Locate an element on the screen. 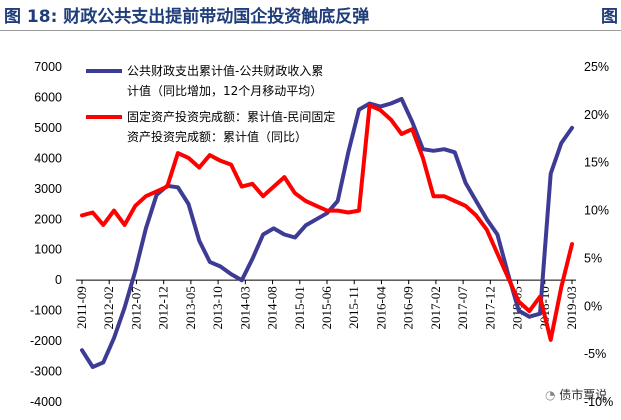 The height and width of the screenshot is (420, 621). left-tick-label: 0 is located at coordinates (58, 280).